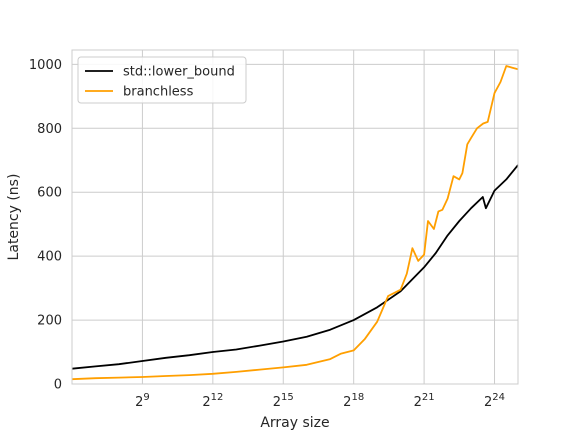  Describe the element at coordinates (45, 65) in the screenshot. I see `y-tick-label: 1000` at that location.